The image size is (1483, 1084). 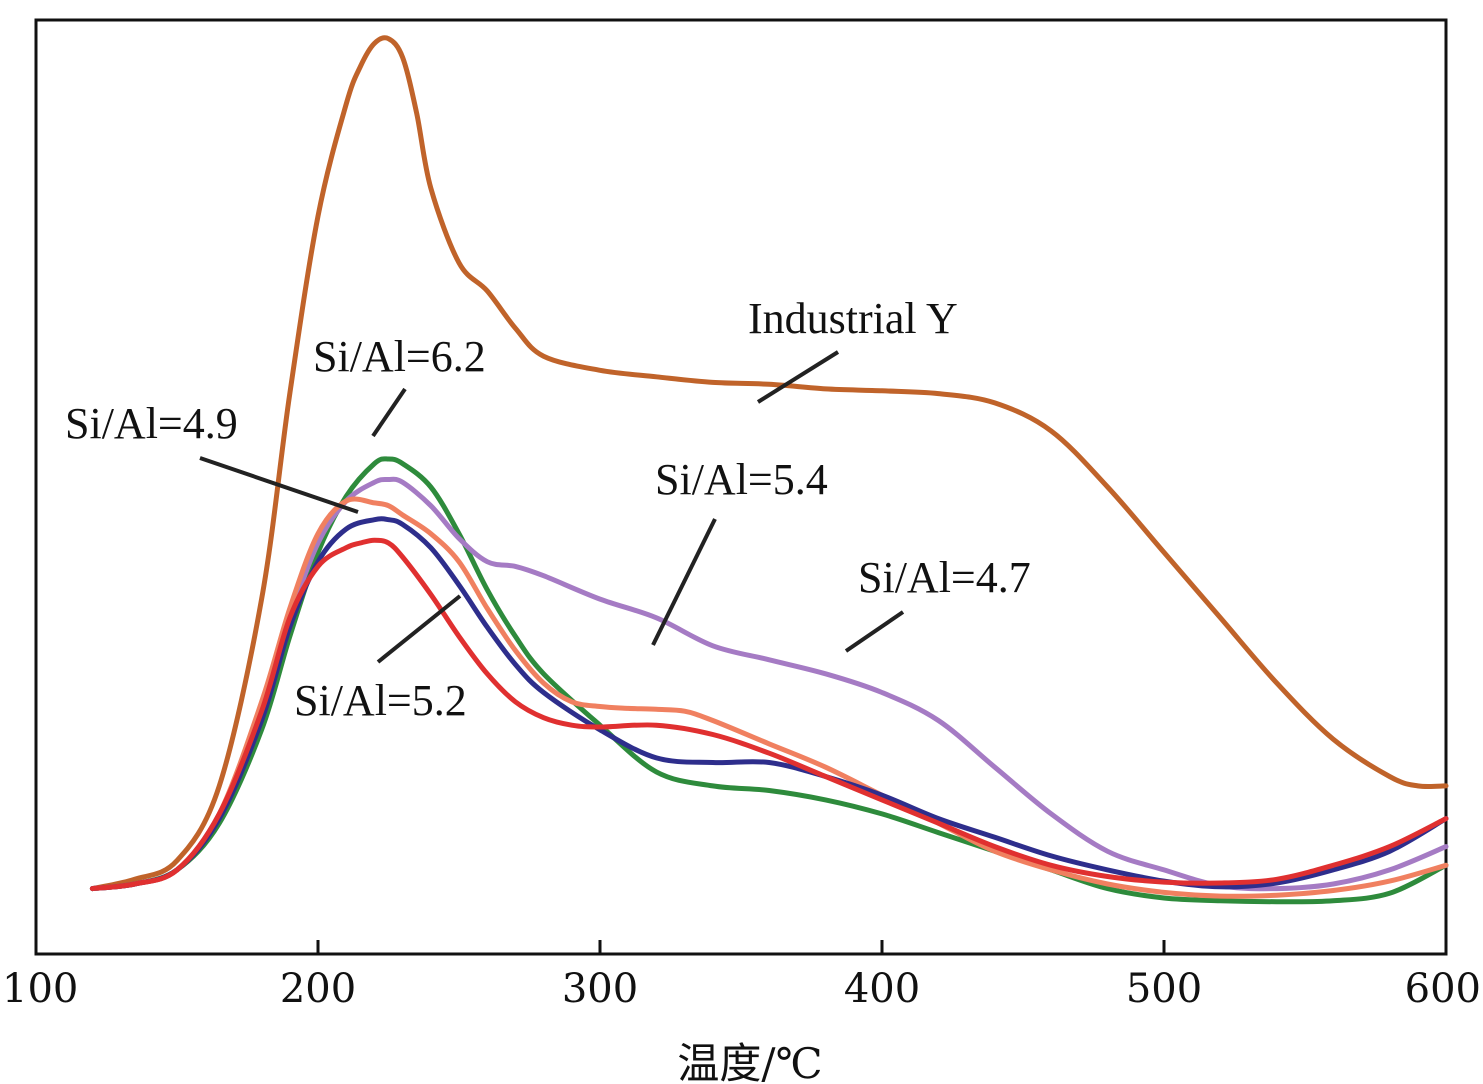 I want to click on annotation-si-al-6-2: Si/Al=6.2, so click(x=399, y=356).